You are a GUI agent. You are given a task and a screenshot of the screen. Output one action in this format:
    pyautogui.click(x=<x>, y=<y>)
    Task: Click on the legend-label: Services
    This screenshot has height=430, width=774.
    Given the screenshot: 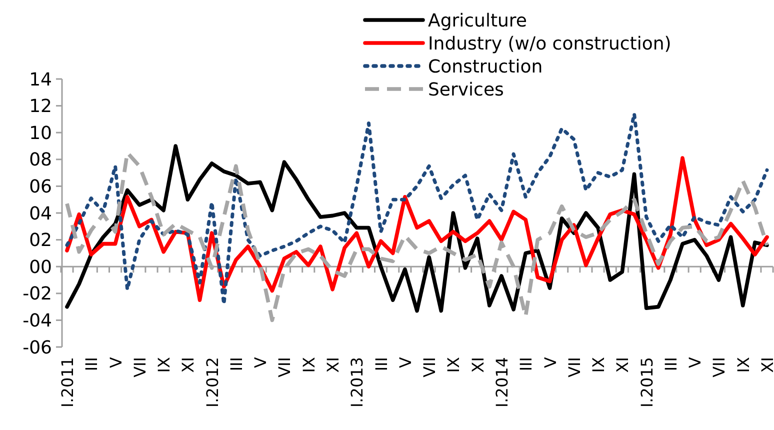 What is the action you would take?
    pyautogui.click(x=466, y=89)
    